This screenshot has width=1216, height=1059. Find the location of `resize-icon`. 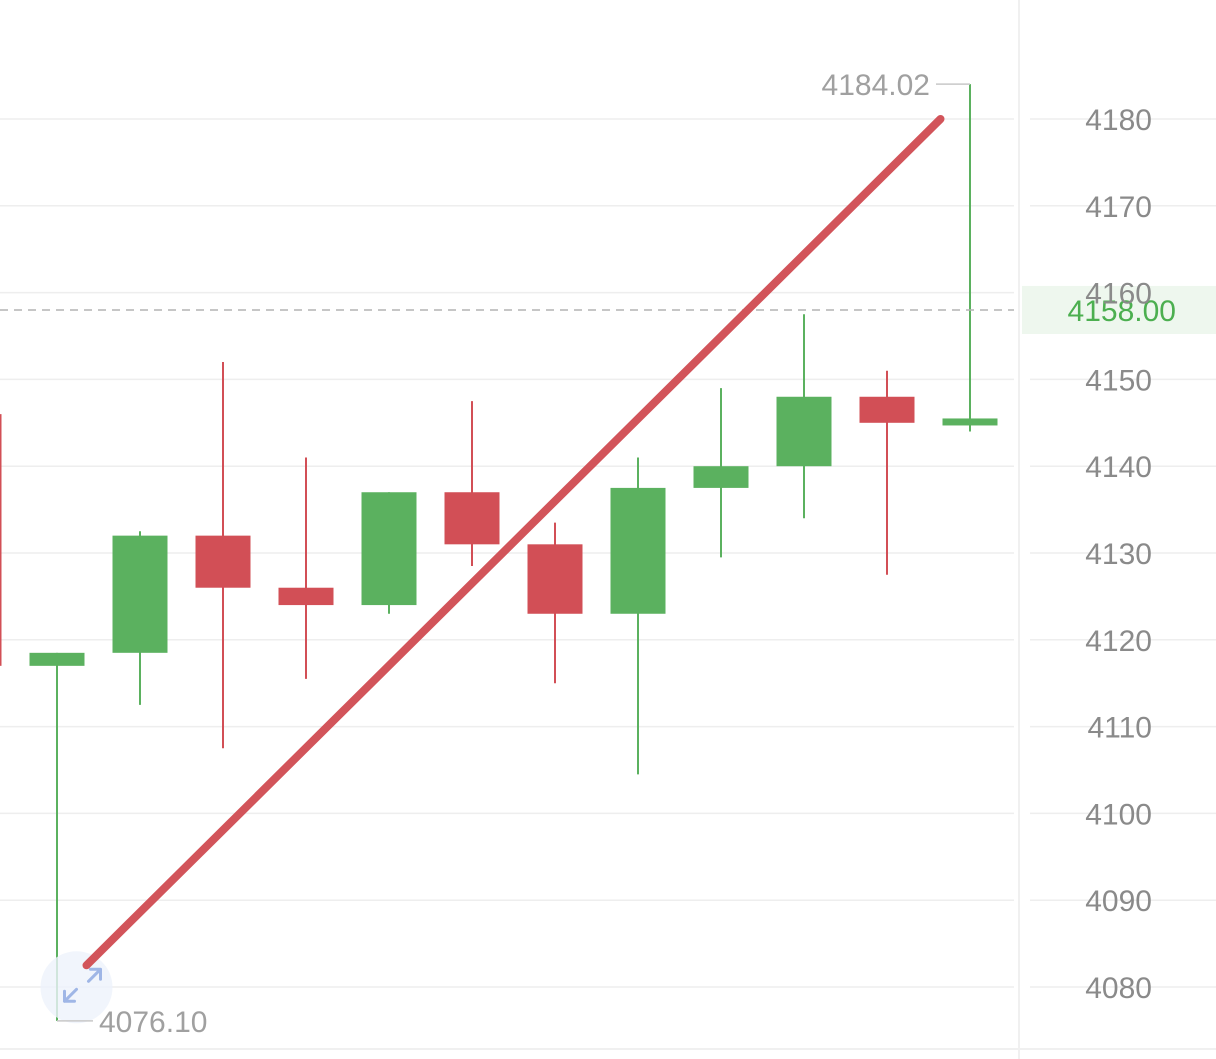

resize-icon is located at coordinates (82, 985).